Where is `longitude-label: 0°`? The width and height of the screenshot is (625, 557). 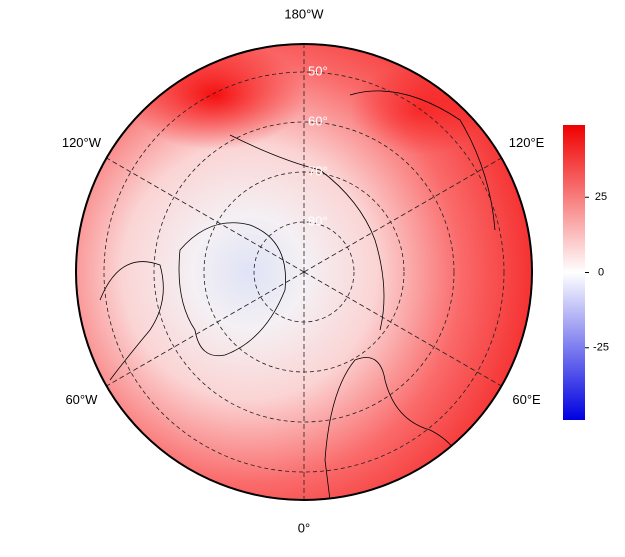 longitude-label: 0° is located at coordinates (304, 527).